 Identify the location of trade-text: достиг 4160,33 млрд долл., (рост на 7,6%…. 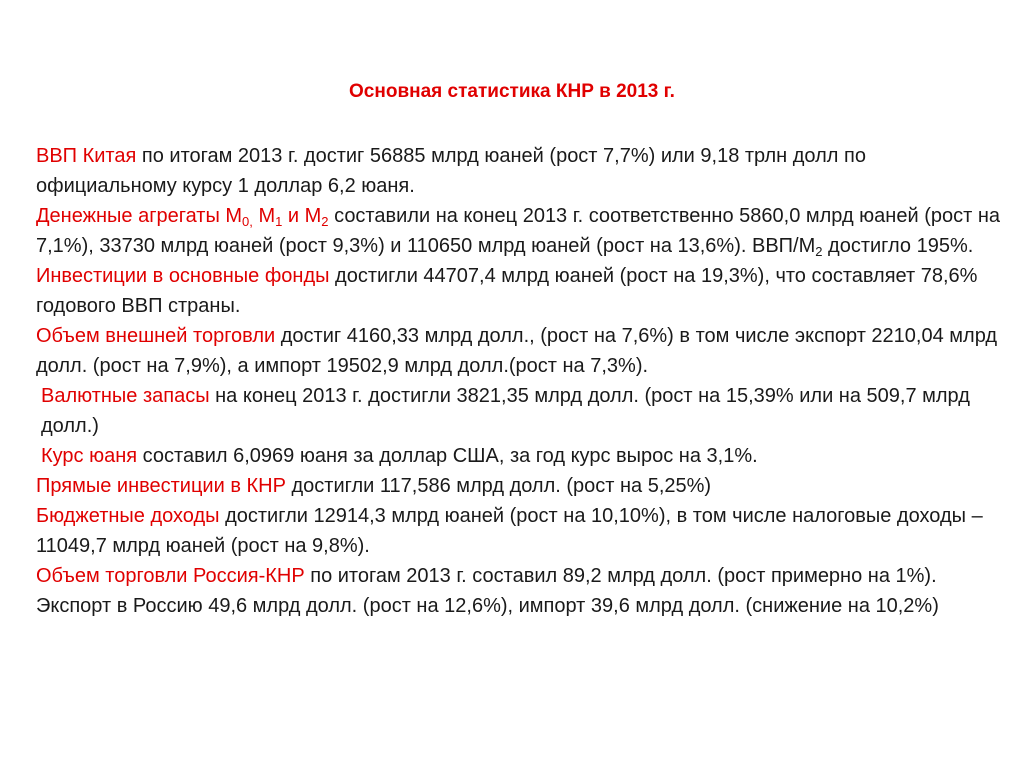
(517, 351).